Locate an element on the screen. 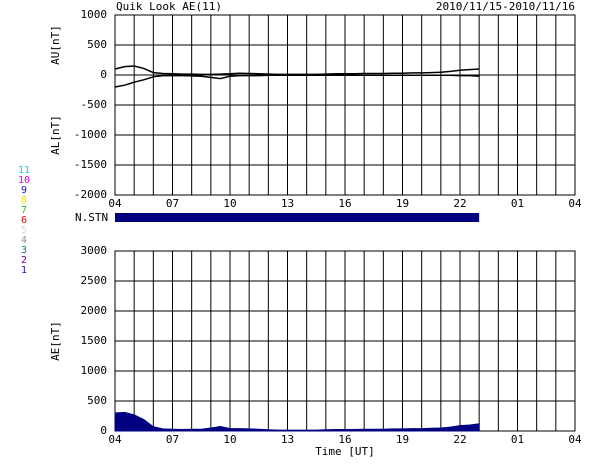 This screenshot has height=464, width=590. stations-bar is located at coordinates (297, 217).